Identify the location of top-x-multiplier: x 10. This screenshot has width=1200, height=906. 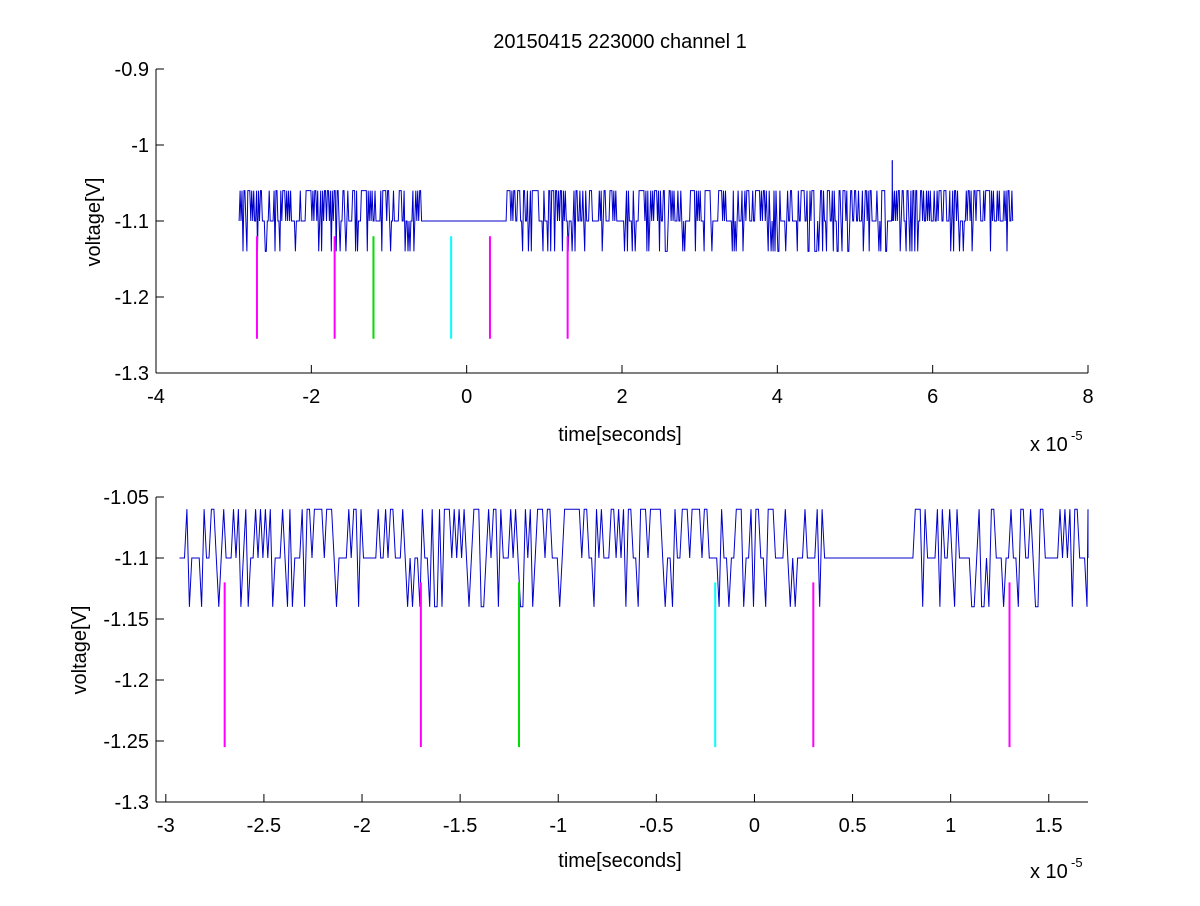
(1049, 445).